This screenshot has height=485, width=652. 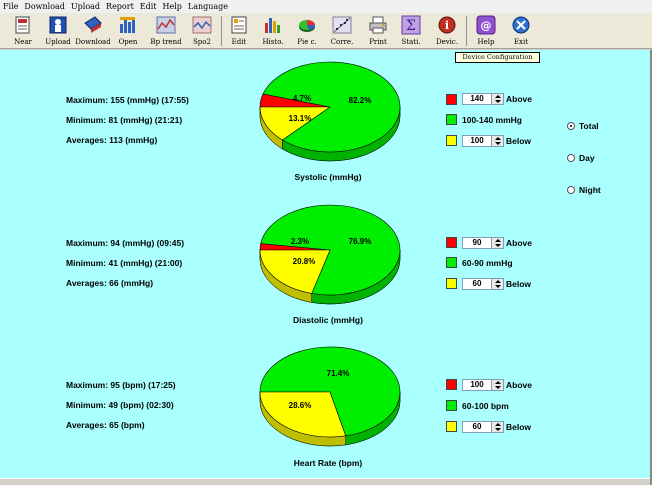 I want to click on download-button: Download, so click(x=93, y=31).